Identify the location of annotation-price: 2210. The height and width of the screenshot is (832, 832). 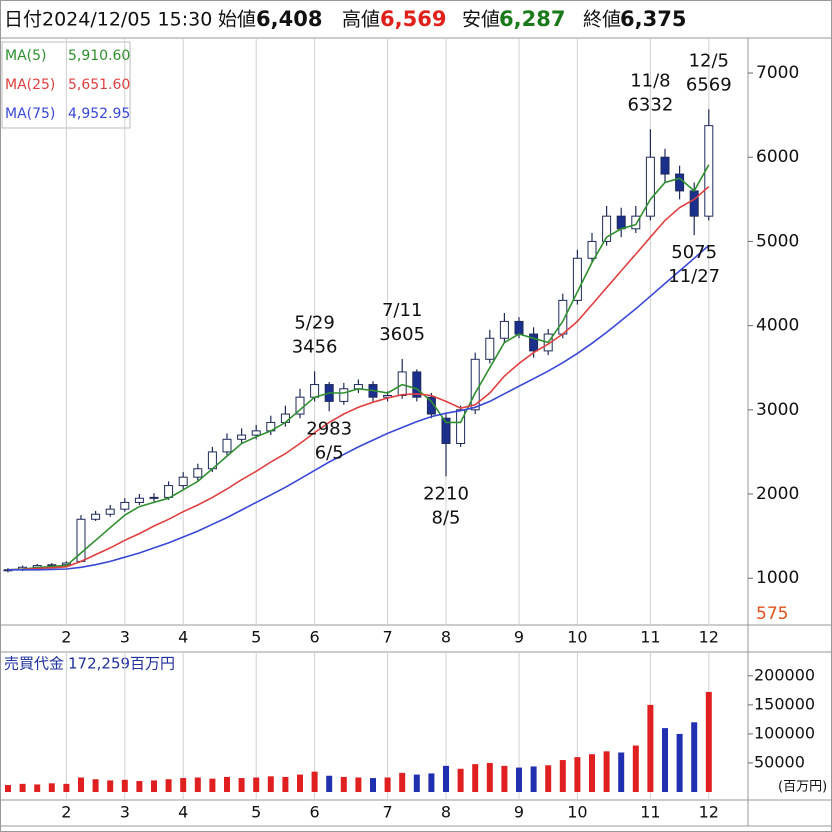
(446, 493).